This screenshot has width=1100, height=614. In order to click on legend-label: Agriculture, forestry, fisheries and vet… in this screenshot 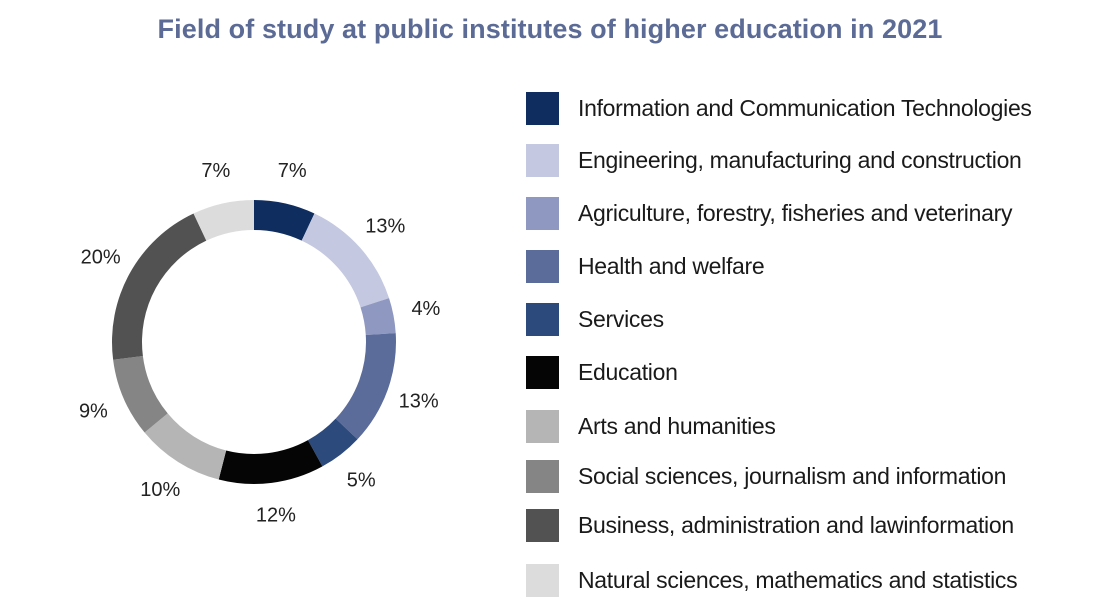, I will do `click(795, 212)`.